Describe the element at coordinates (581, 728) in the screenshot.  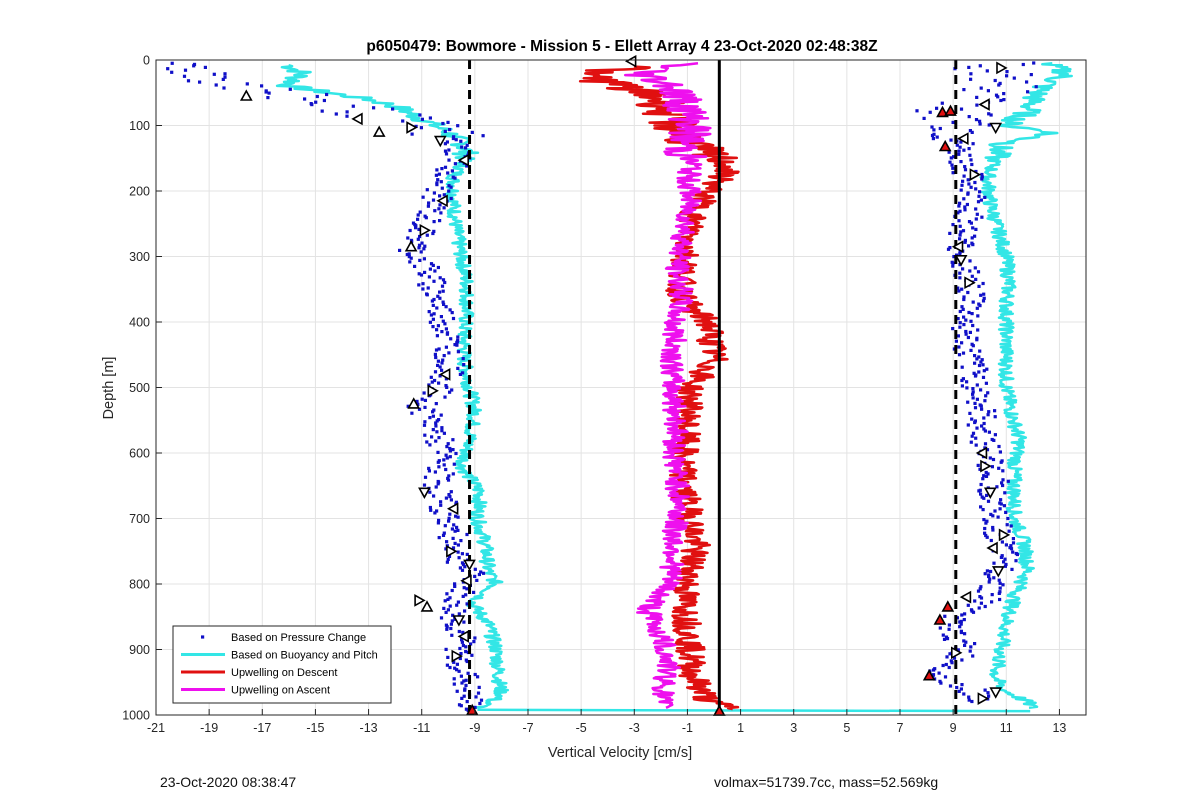
I see `x-tick-label: -5` at that location.